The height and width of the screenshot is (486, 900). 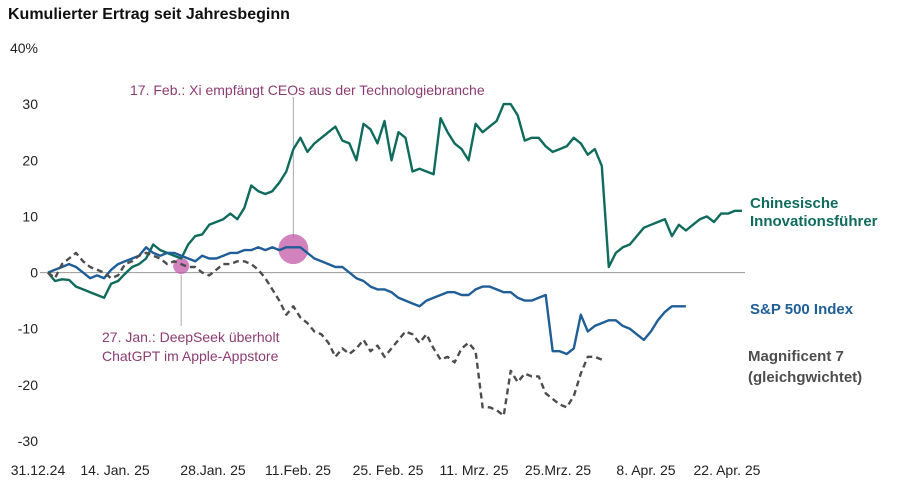 I want to click on annotation-text: 27. Jan.: DeepSeek überholt, so click(x=191, y=337).